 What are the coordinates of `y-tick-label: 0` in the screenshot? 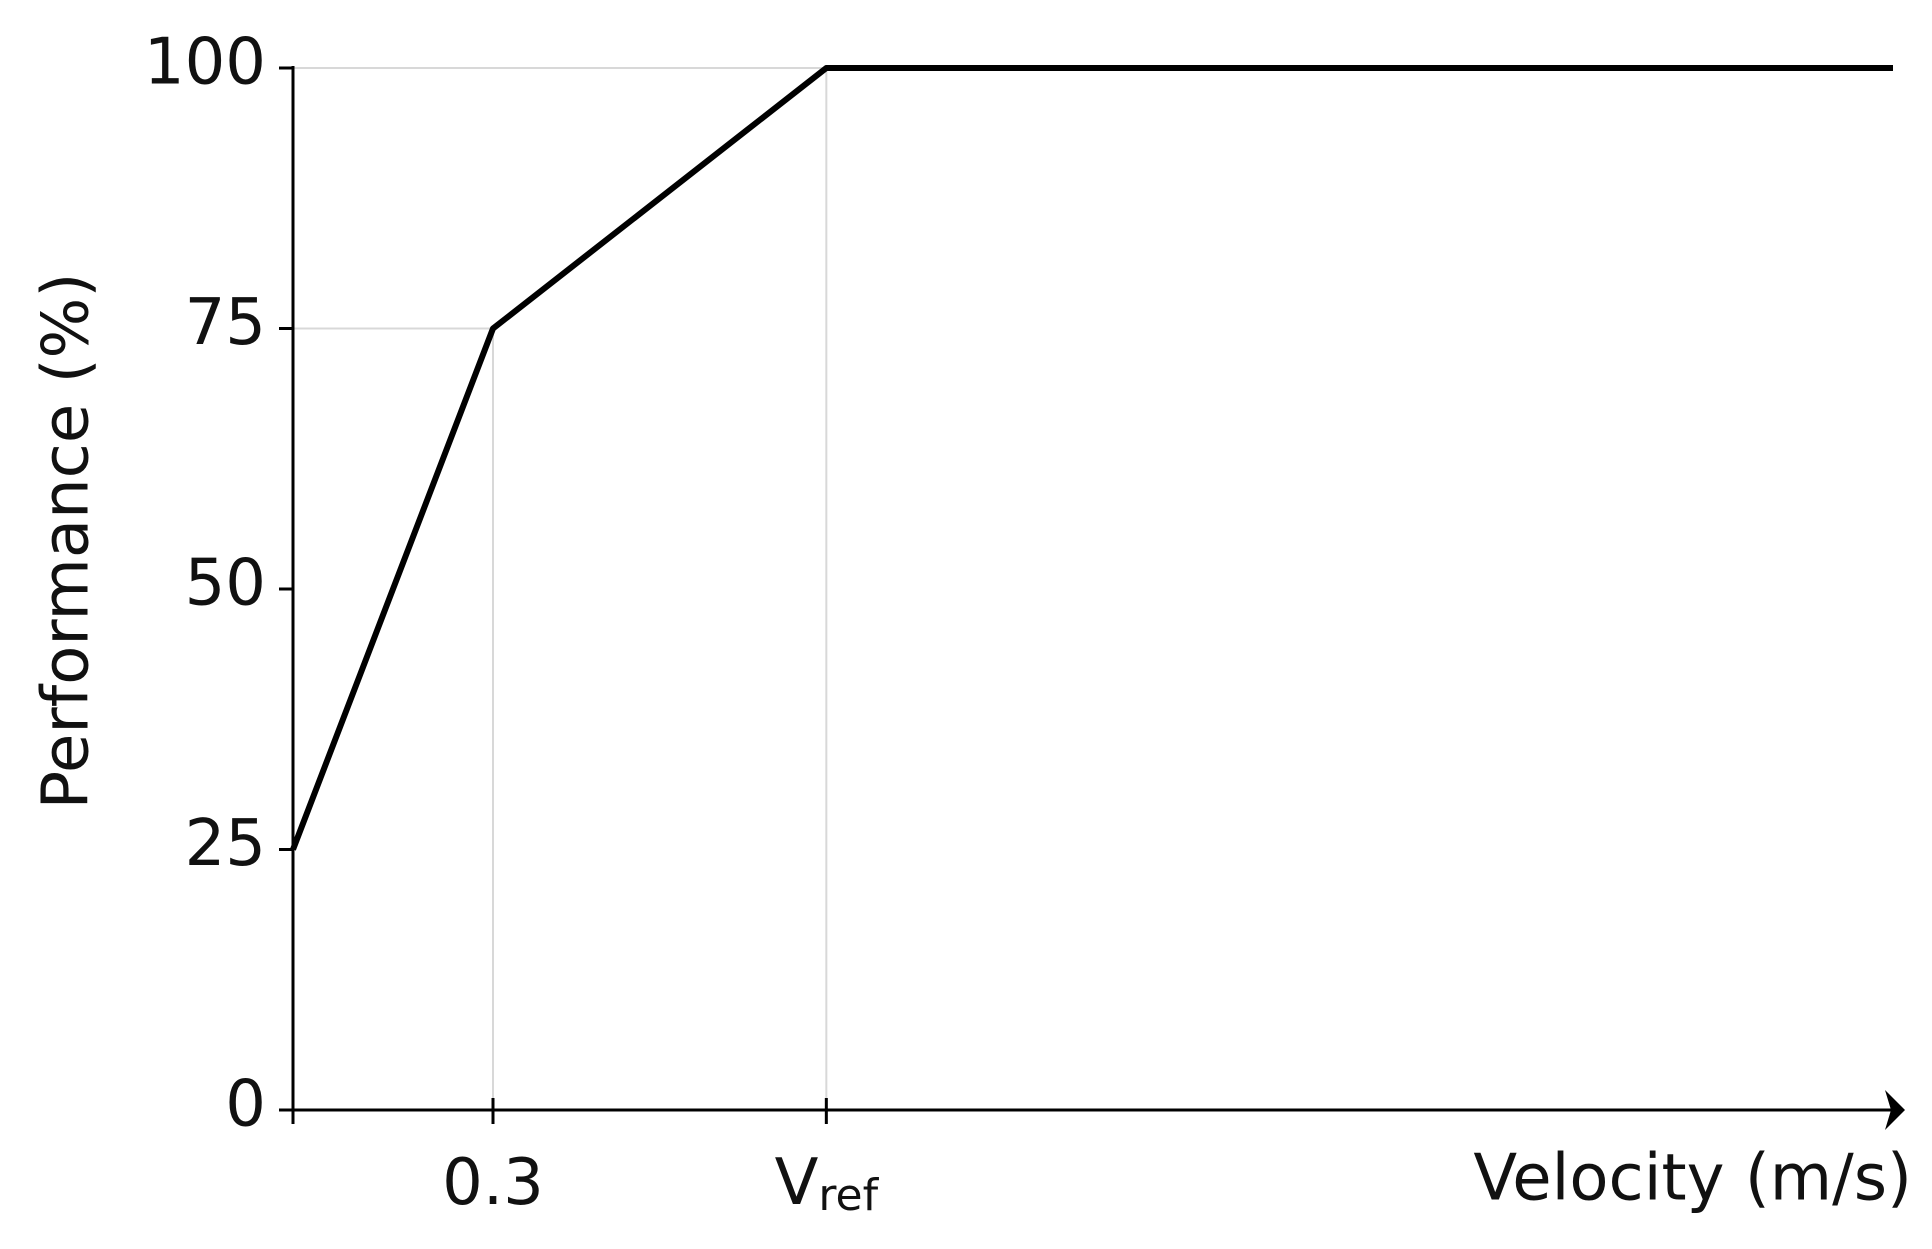 It's located at (245, 1105).